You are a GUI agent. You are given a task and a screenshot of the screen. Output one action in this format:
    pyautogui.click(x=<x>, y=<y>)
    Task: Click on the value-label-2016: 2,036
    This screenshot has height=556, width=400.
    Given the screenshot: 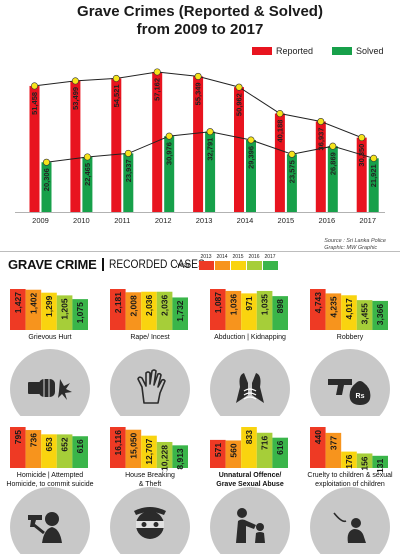 What is the action you would take?
    pyautogui.click(x=165, y=305)
    